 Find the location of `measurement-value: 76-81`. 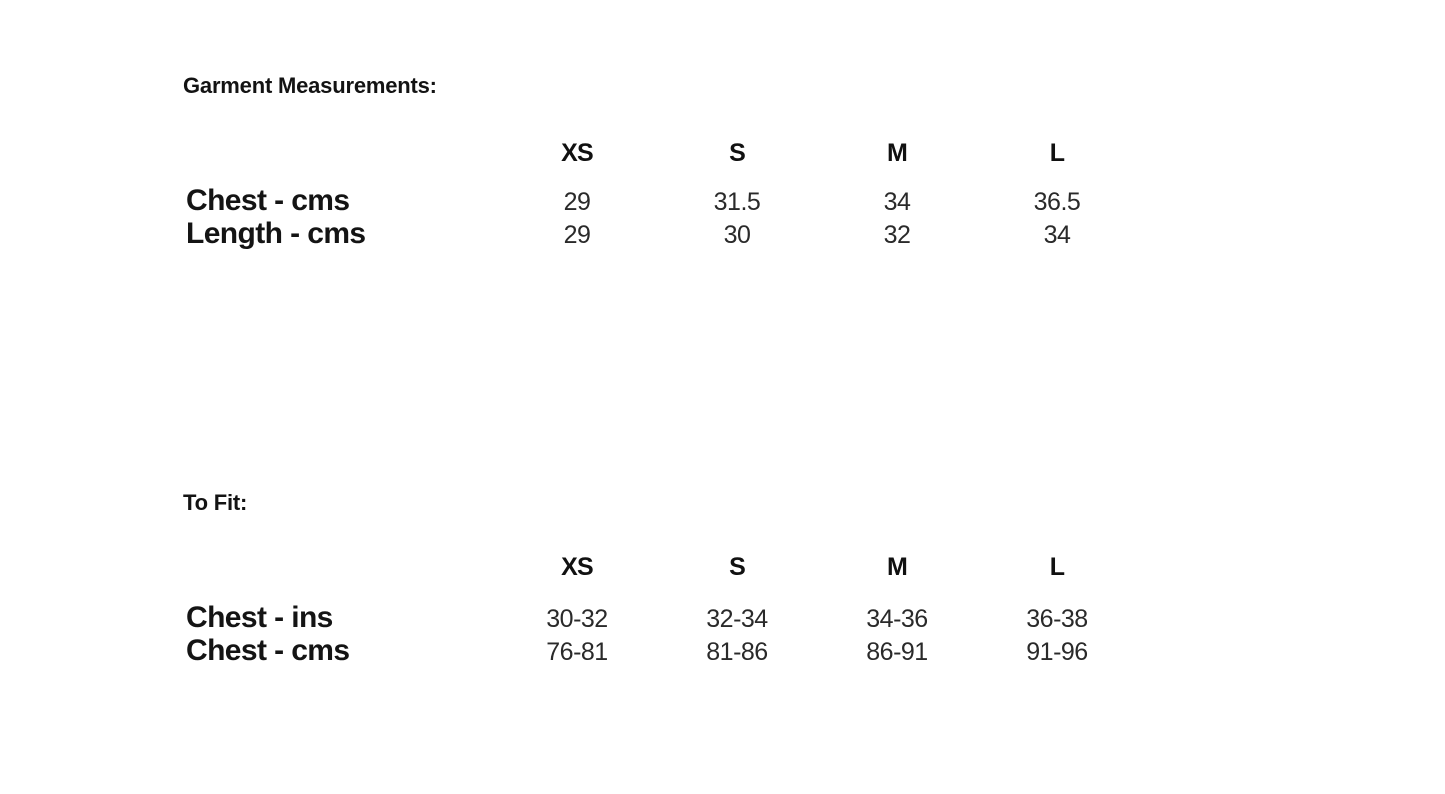

measurement-value: 76-81 is located at coordinates (577, 652).